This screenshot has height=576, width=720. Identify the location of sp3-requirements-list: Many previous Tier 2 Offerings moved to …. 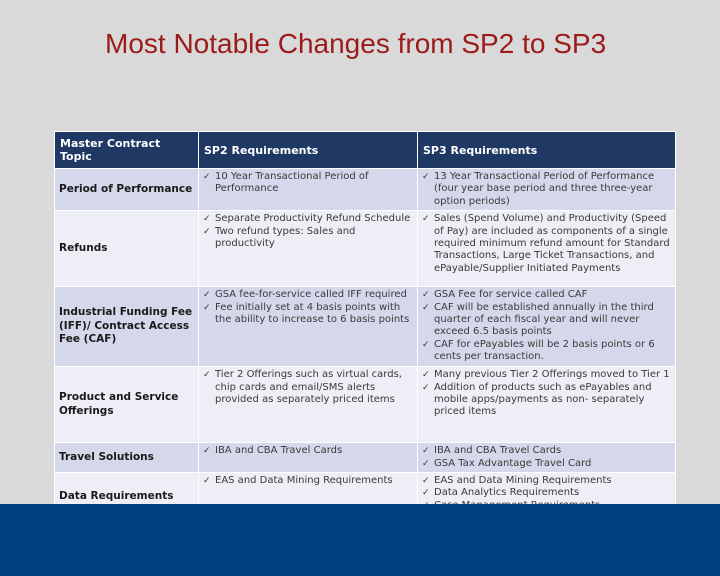
(546, 394).